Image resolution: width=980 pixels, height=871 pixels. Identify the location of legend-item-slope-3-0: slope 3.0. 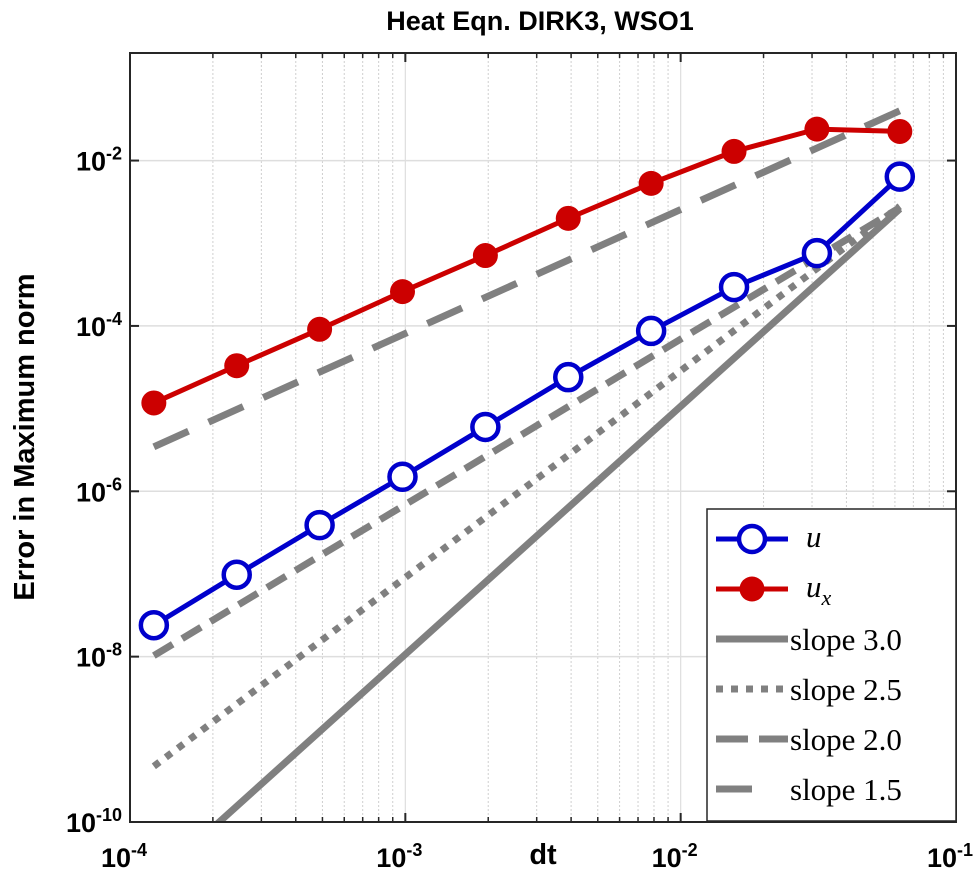
(809, 639).